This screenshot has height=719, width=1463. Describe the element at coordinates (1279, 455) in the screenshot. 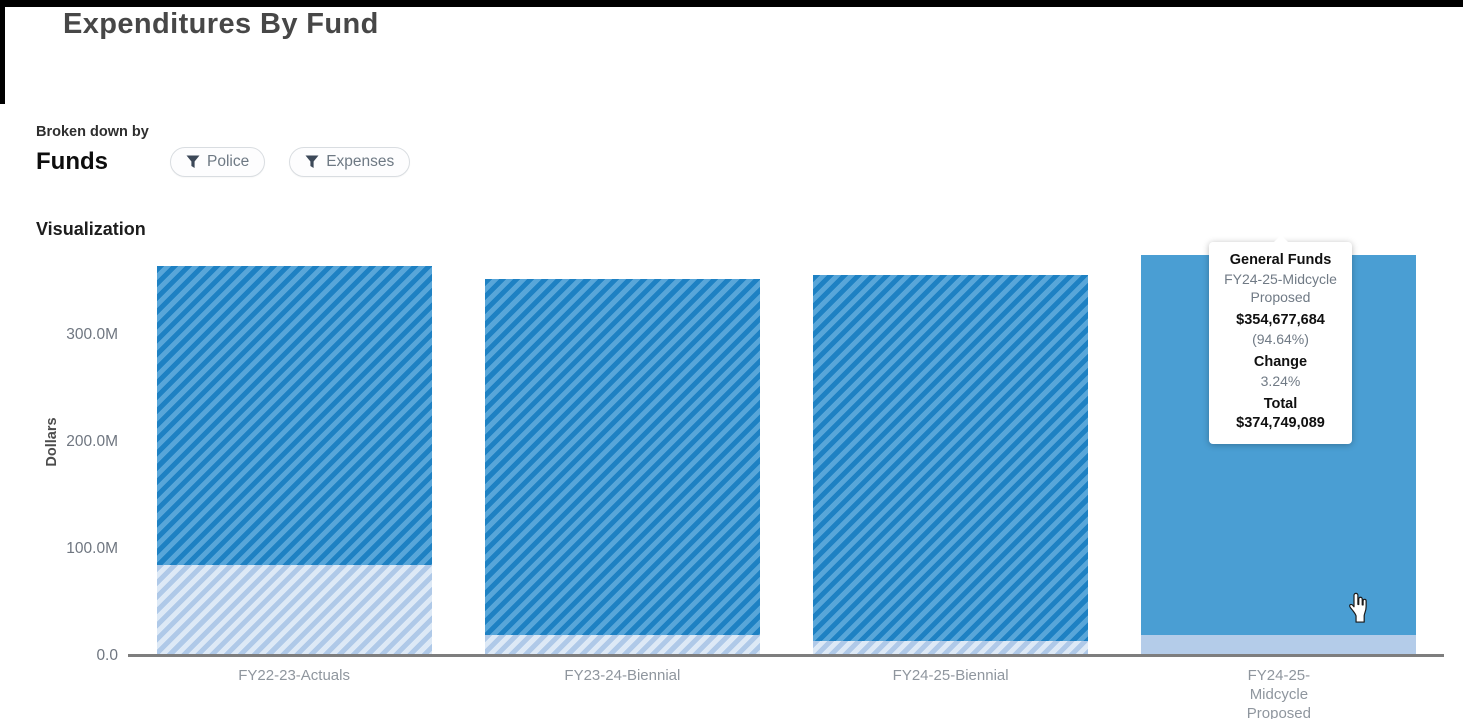

I see `stacked-bar-fy24-25-midcycle proposed` at that location.